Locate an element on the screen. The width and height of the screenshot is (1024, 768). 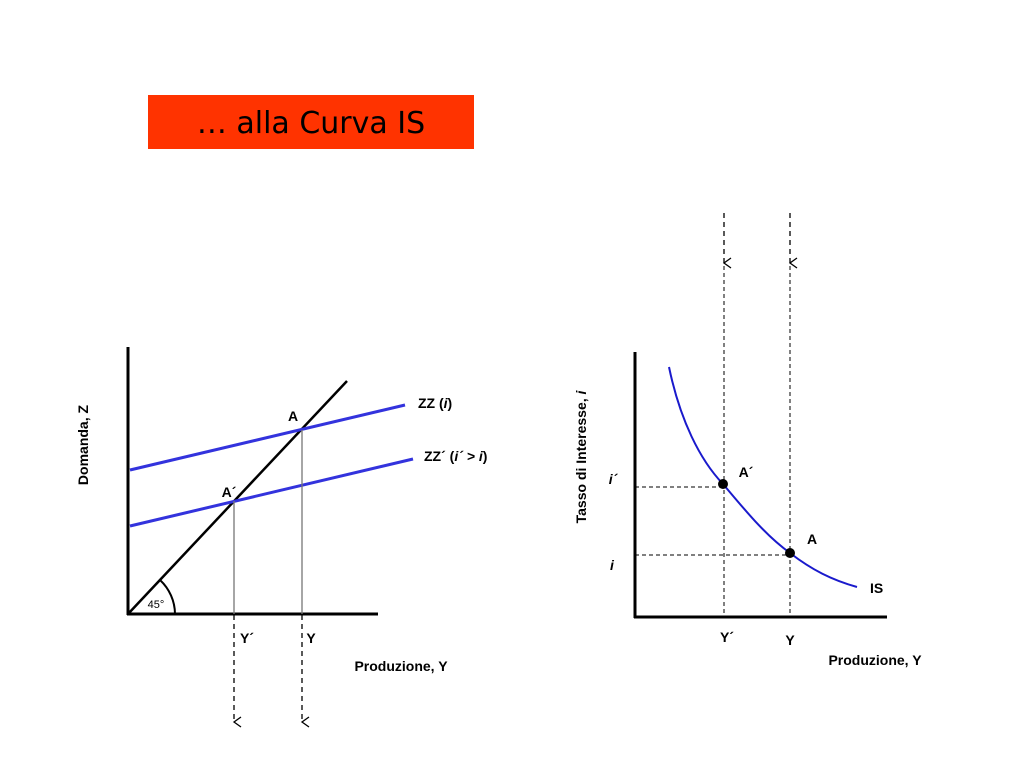
is-curve is located at coordinates (763, 477).